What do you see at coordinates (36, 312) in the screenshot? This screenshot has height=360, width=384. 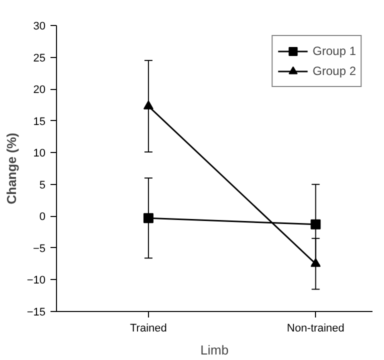 I see `y-tick-label: −15` at bounding box center [36, 312].